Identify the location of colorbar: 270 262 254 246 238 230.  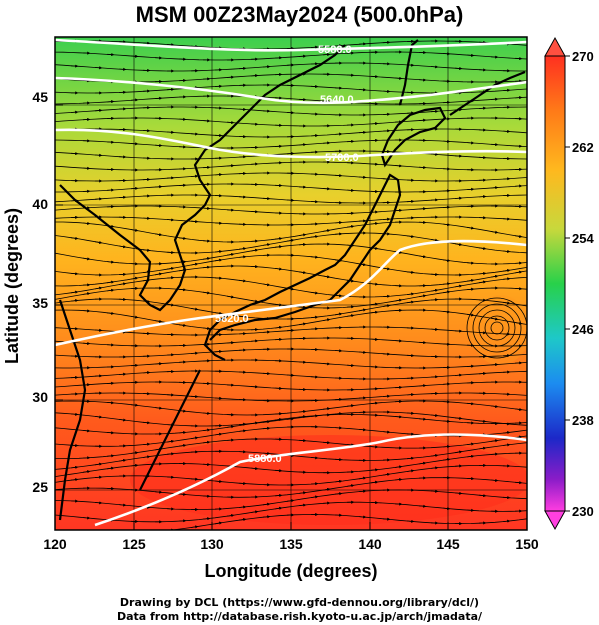
(569, 283).